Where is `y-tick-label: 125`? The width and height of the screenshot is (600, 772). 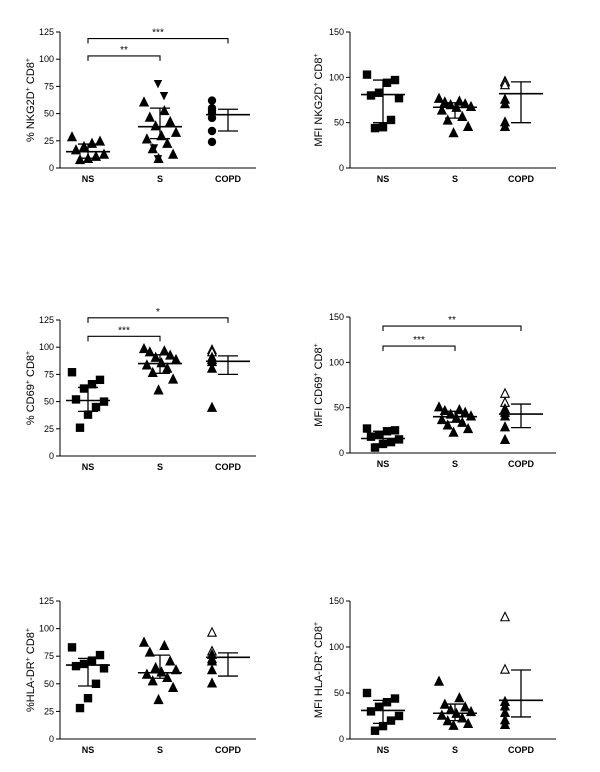
y-tick-label: 125 is located at coordinates (46, 32).